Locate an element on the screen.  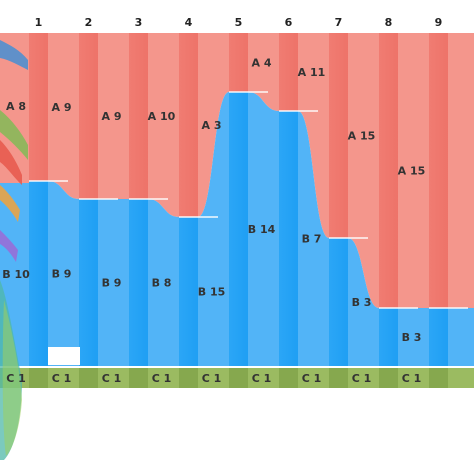
category-label: 3 is located at coordinates (139, 22).